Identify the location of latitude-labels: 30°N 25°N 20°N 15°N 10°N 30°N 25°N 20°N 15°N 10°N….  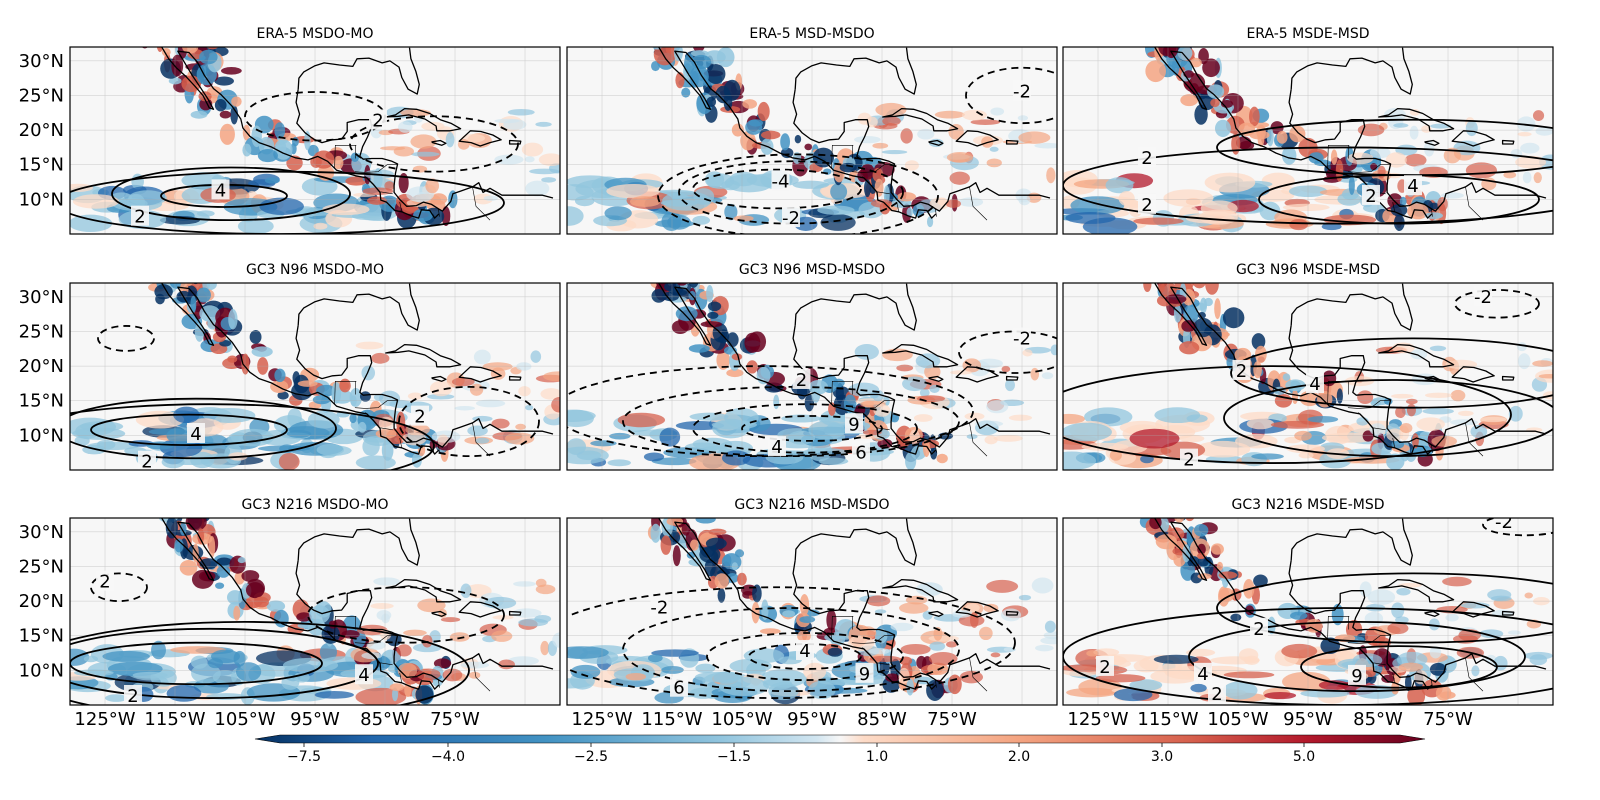
(41, 366).